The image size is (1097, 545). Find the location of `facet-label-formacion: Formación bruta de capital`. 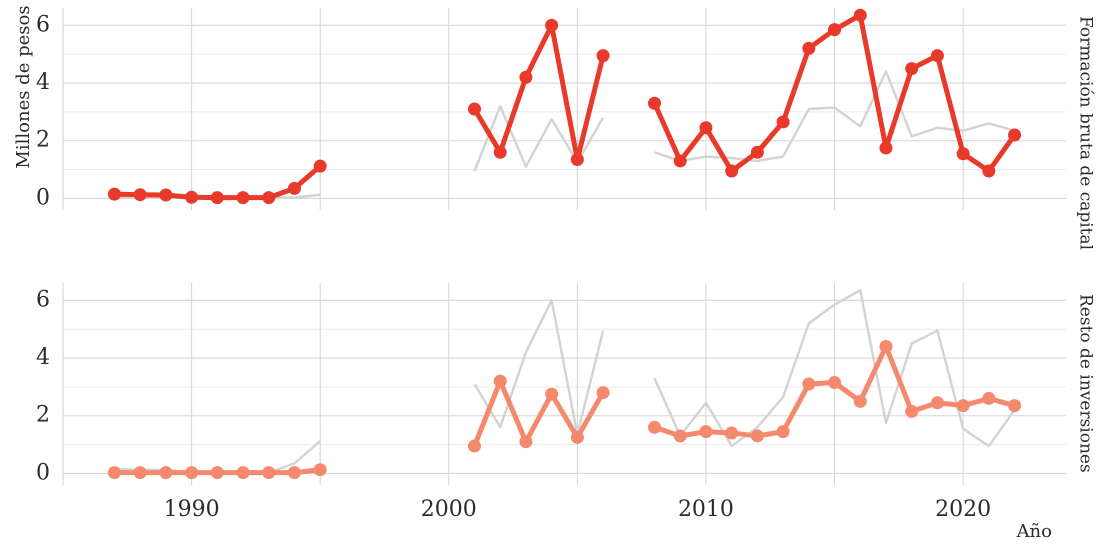

facet-label-formacion: Formación bruta de capital is located at coordinates (1086, 133).